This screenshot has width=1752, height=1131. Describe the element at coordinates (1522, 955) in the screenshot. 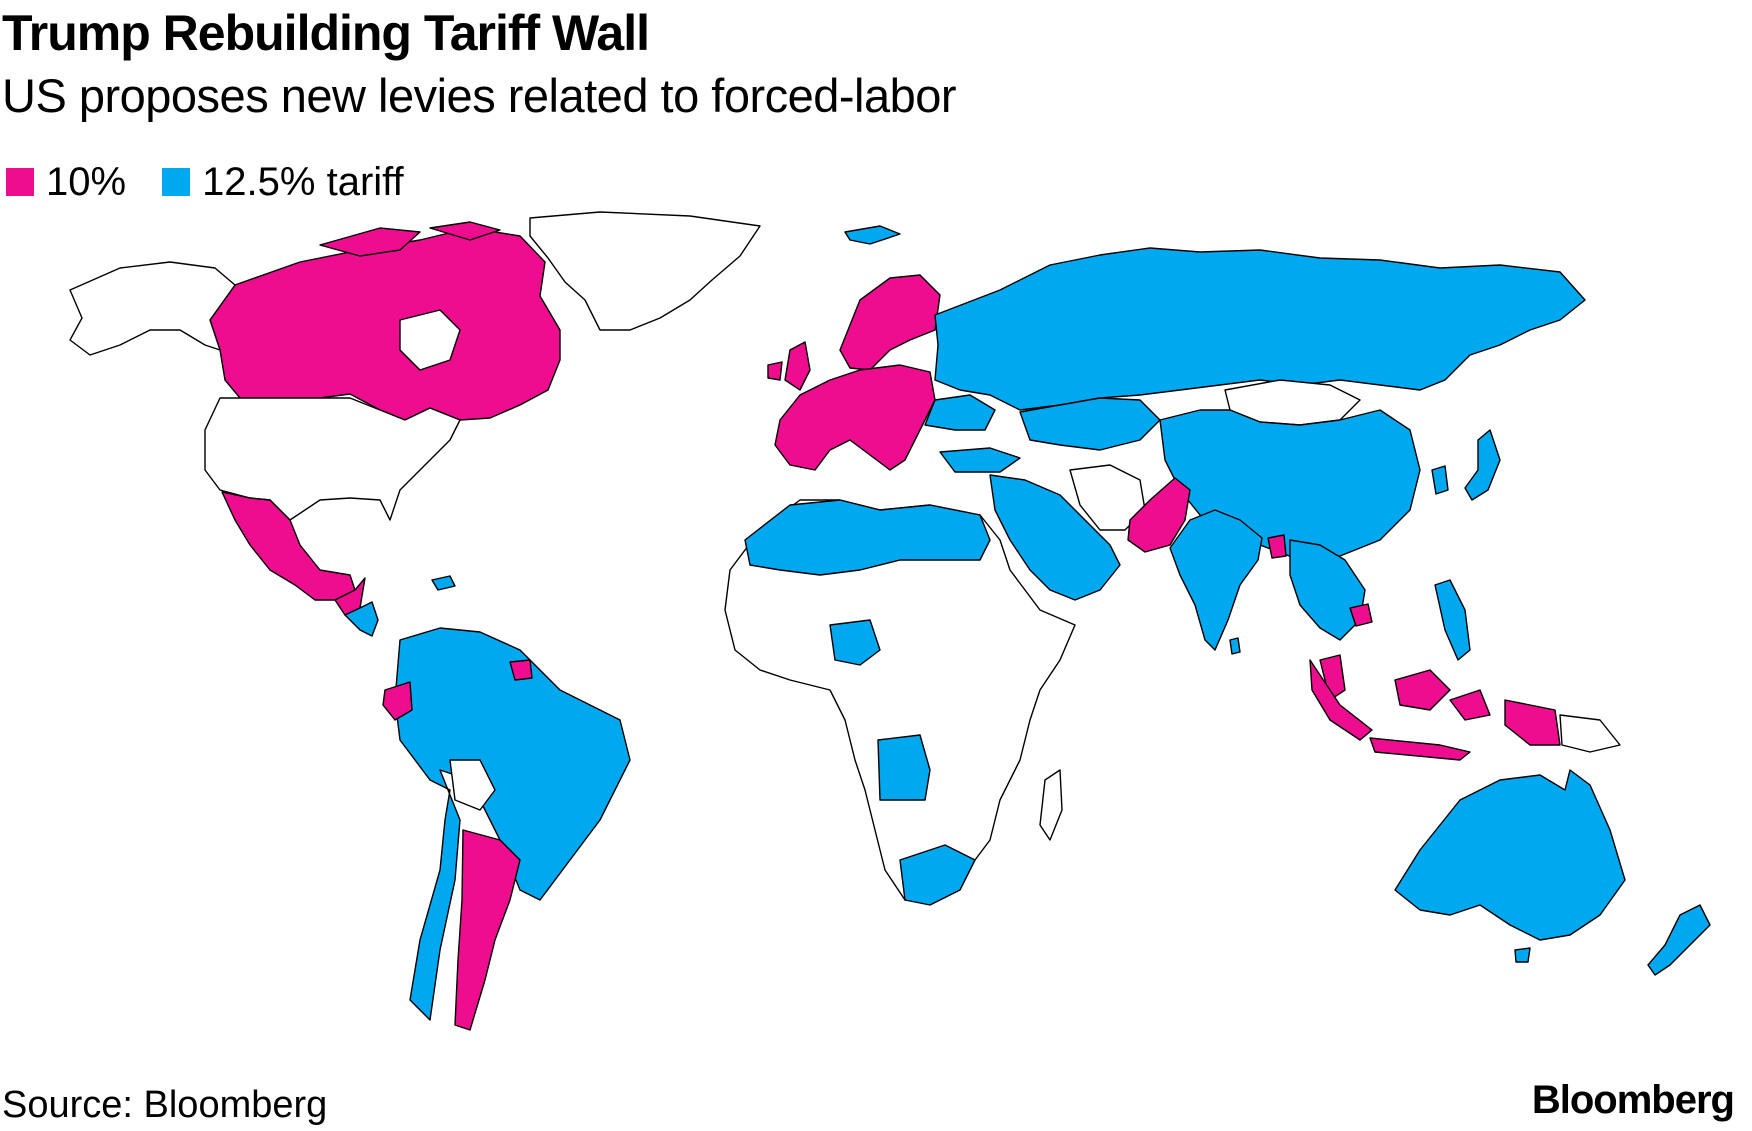

I see `tasmania` at that location.